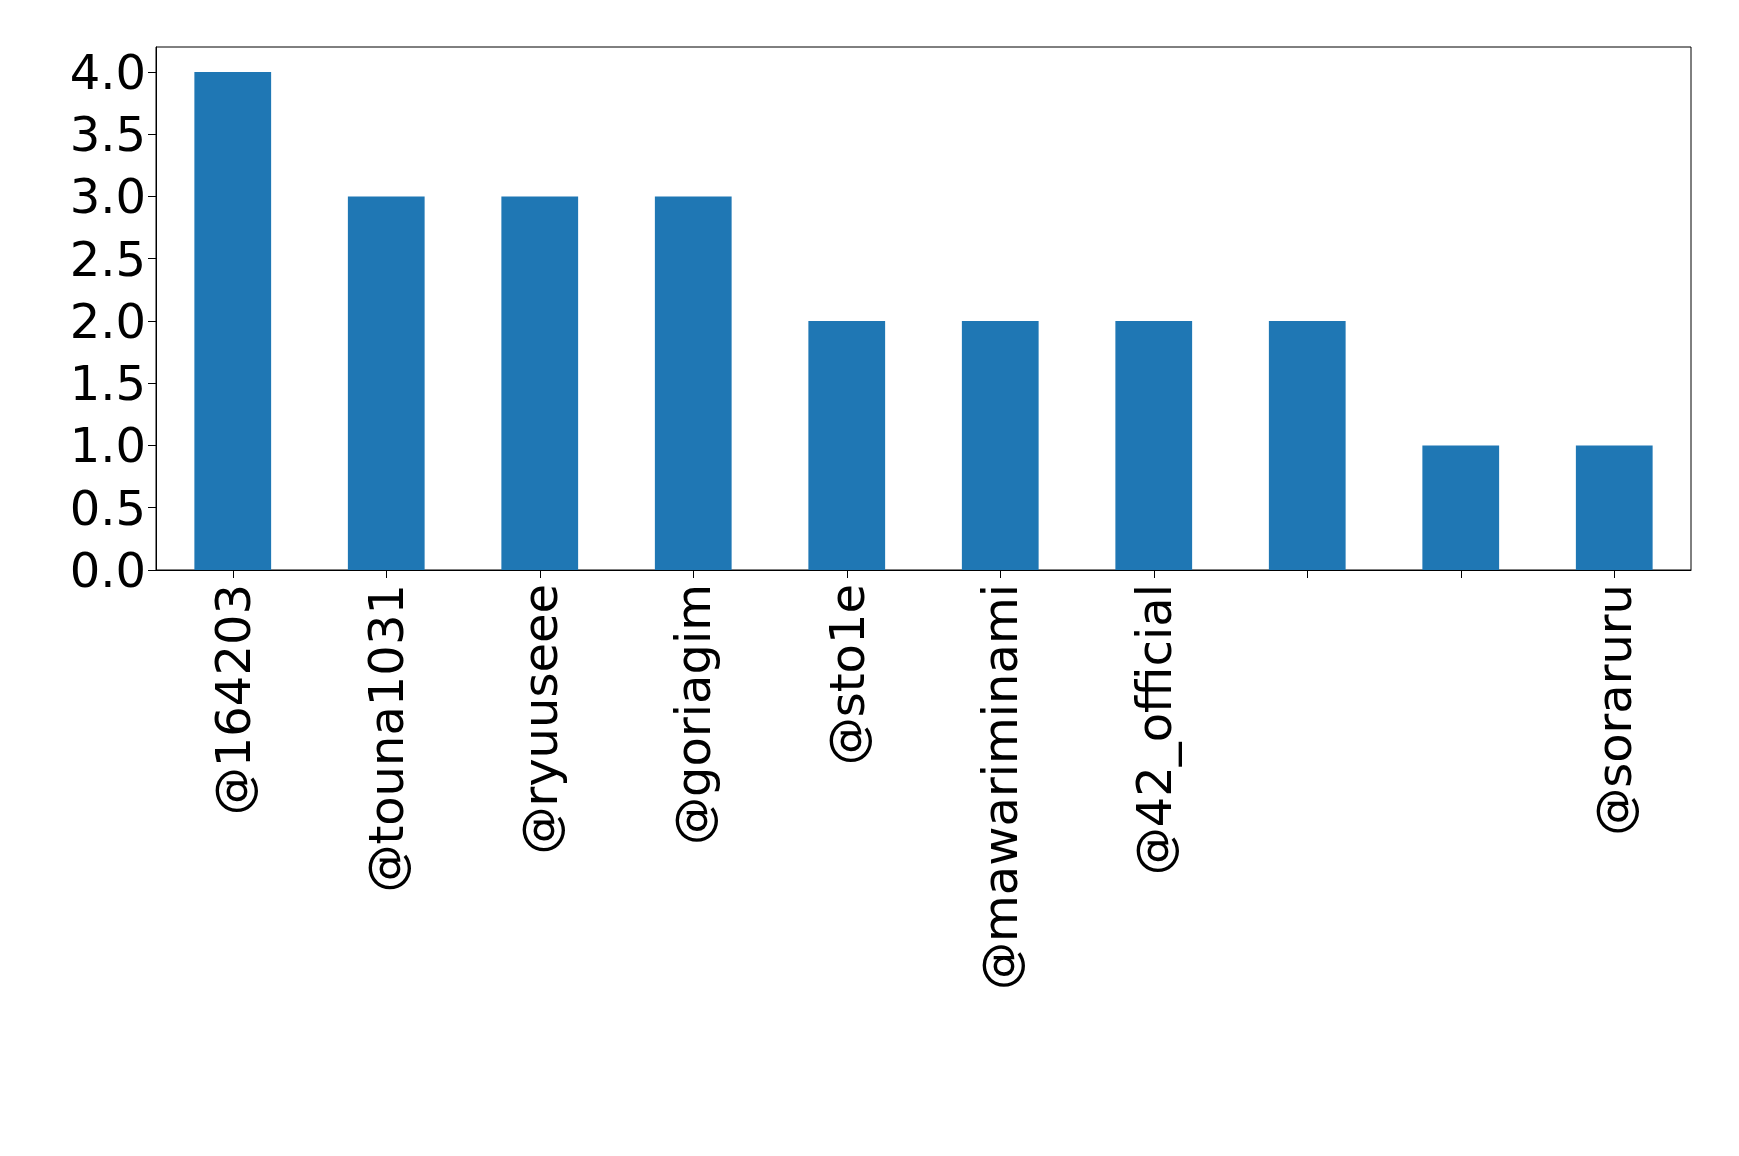  I want to click on x-tick-label: @sto1e, so click(846, 675).